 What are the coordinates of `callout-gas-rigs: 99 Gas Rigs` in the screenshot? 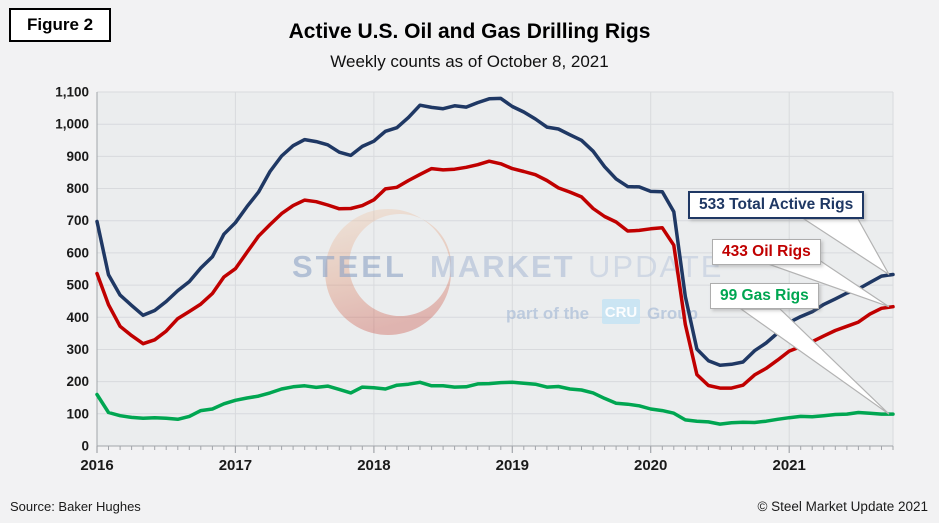 It's located at (764, 296).